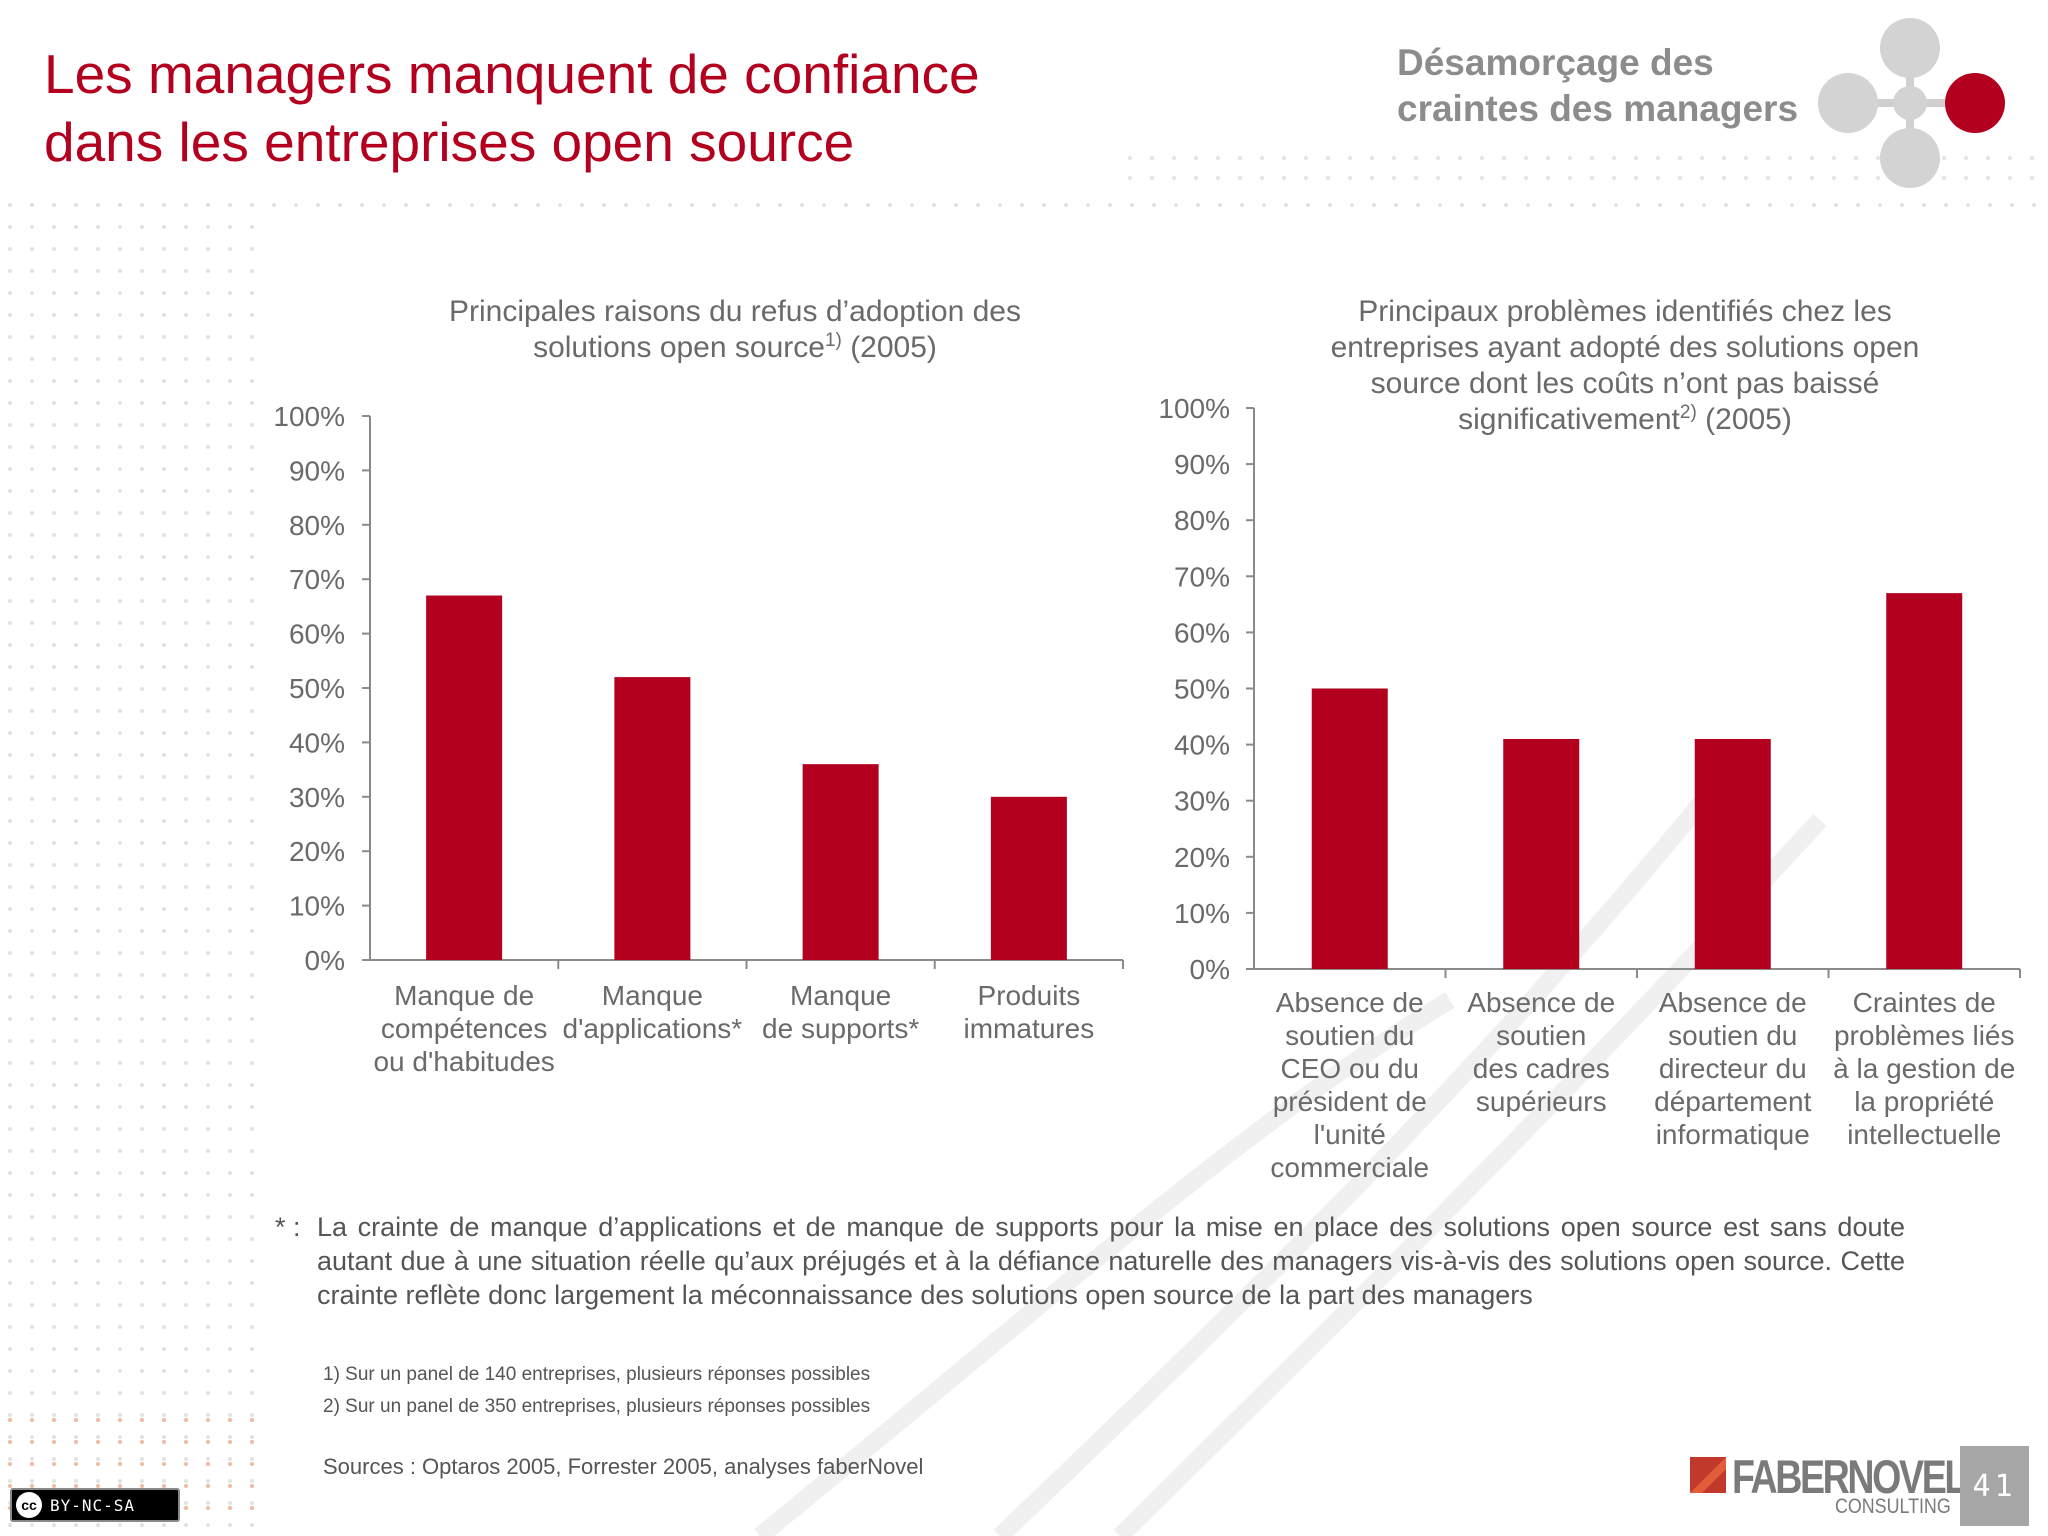  What do you see at coordinates (1911, 103) in the screenshot?
I see `section-nav-icon` at bounding box center [1911, 103].